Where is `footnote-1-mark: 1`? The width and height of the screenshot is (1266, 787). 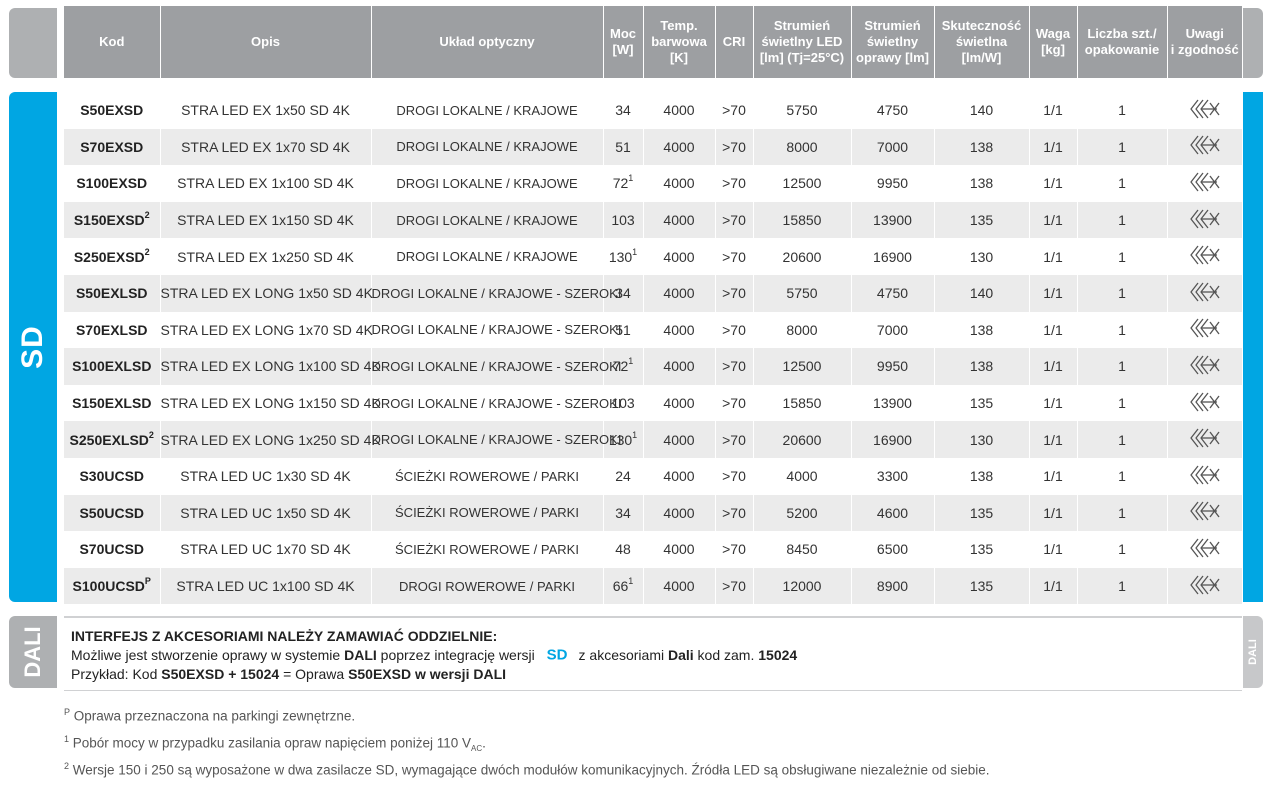 footnote-1-mark: 1 is located at coordinates (67, 739).